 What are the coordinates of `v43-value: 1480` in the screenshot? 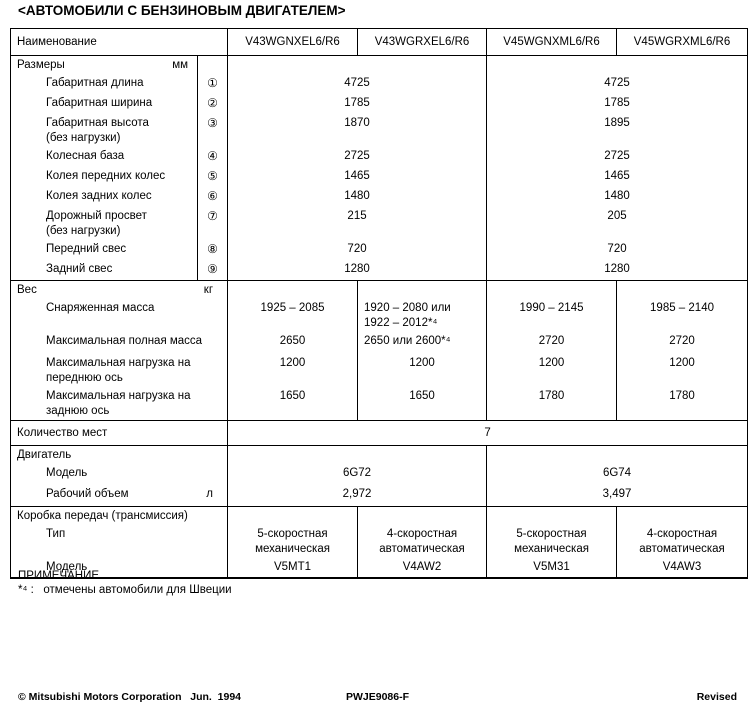 It's located at (357, 197).